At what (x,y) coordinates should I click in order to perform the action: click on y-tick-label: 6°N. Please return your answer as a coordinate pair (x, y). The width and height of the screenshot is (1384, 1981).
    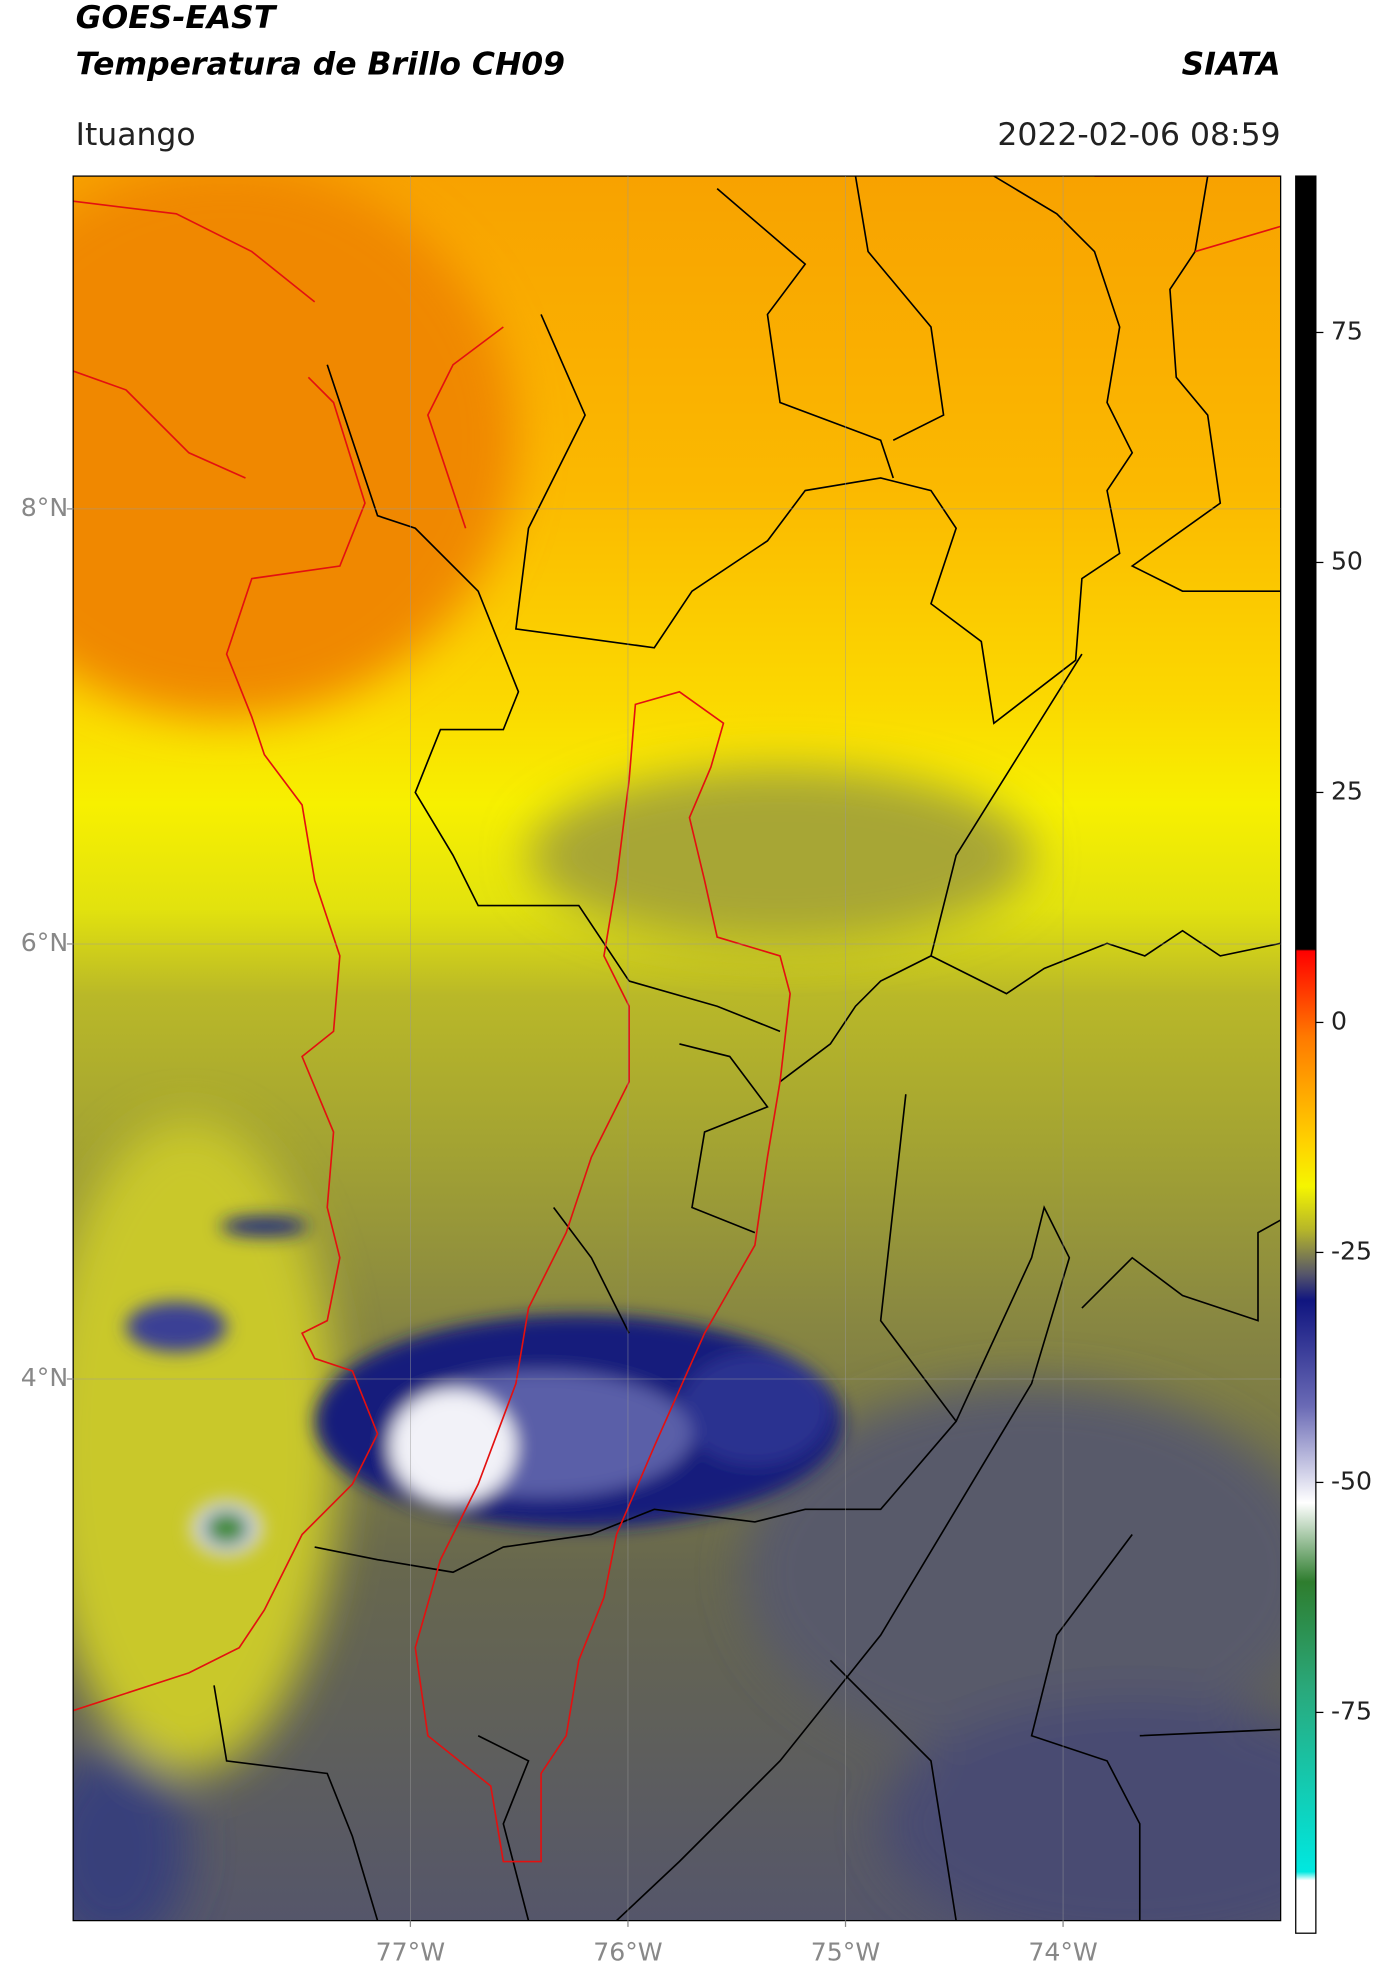
    Looking at the image, I should click on (44, 942).